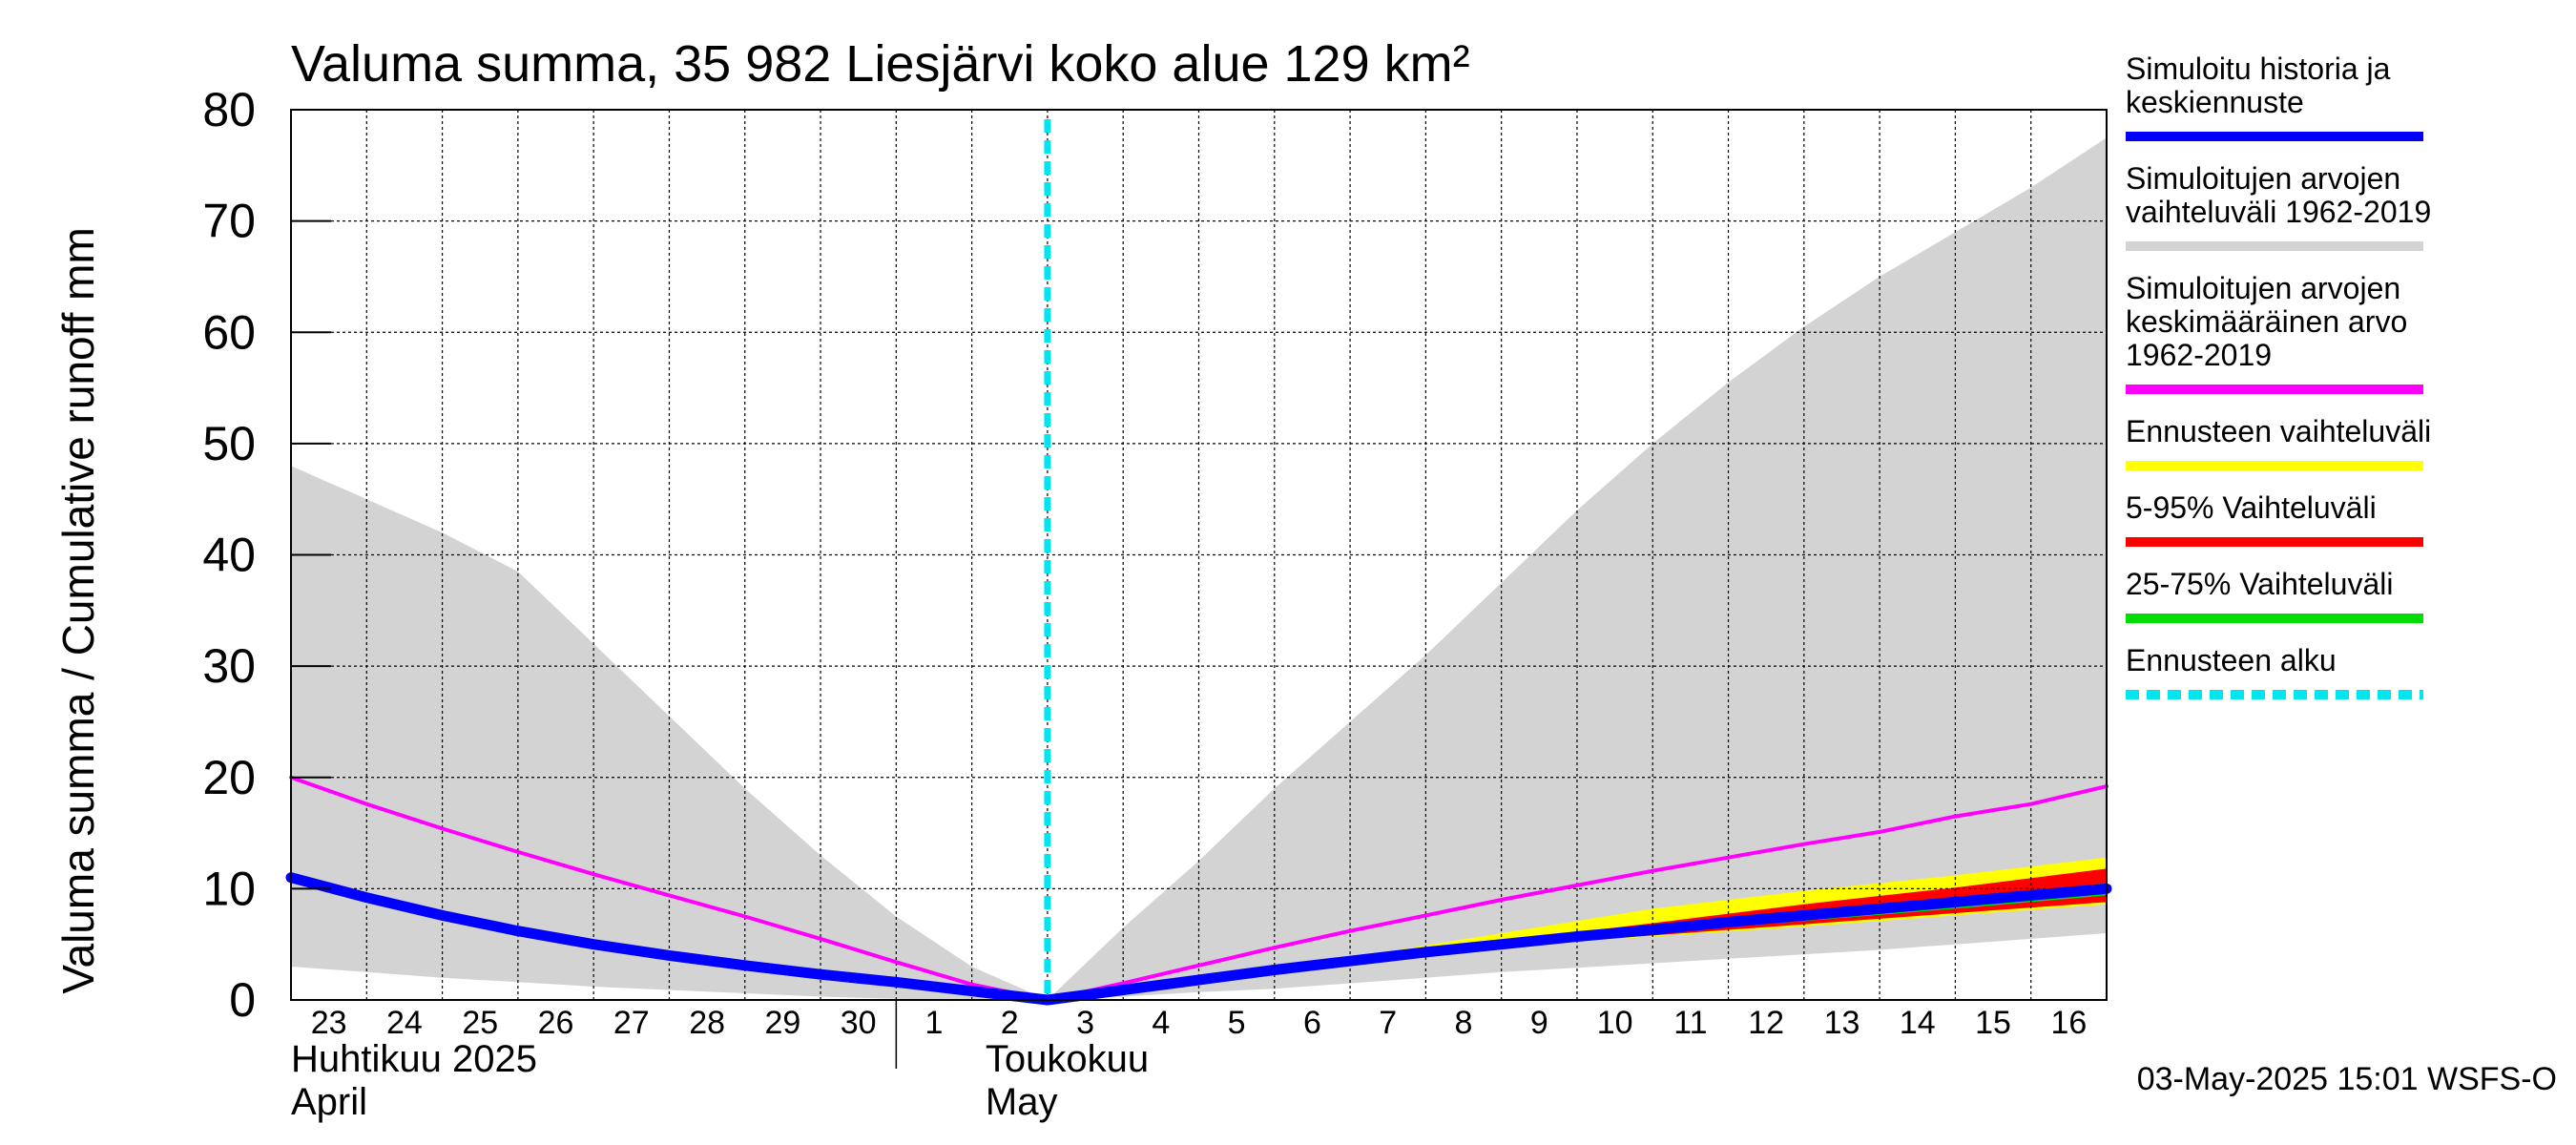 The image size is (2576, 1145). Describe the element at coordinates (2266, 322) in the screenshot. I see `legend-label: keskimääräinen arvo` at that location.